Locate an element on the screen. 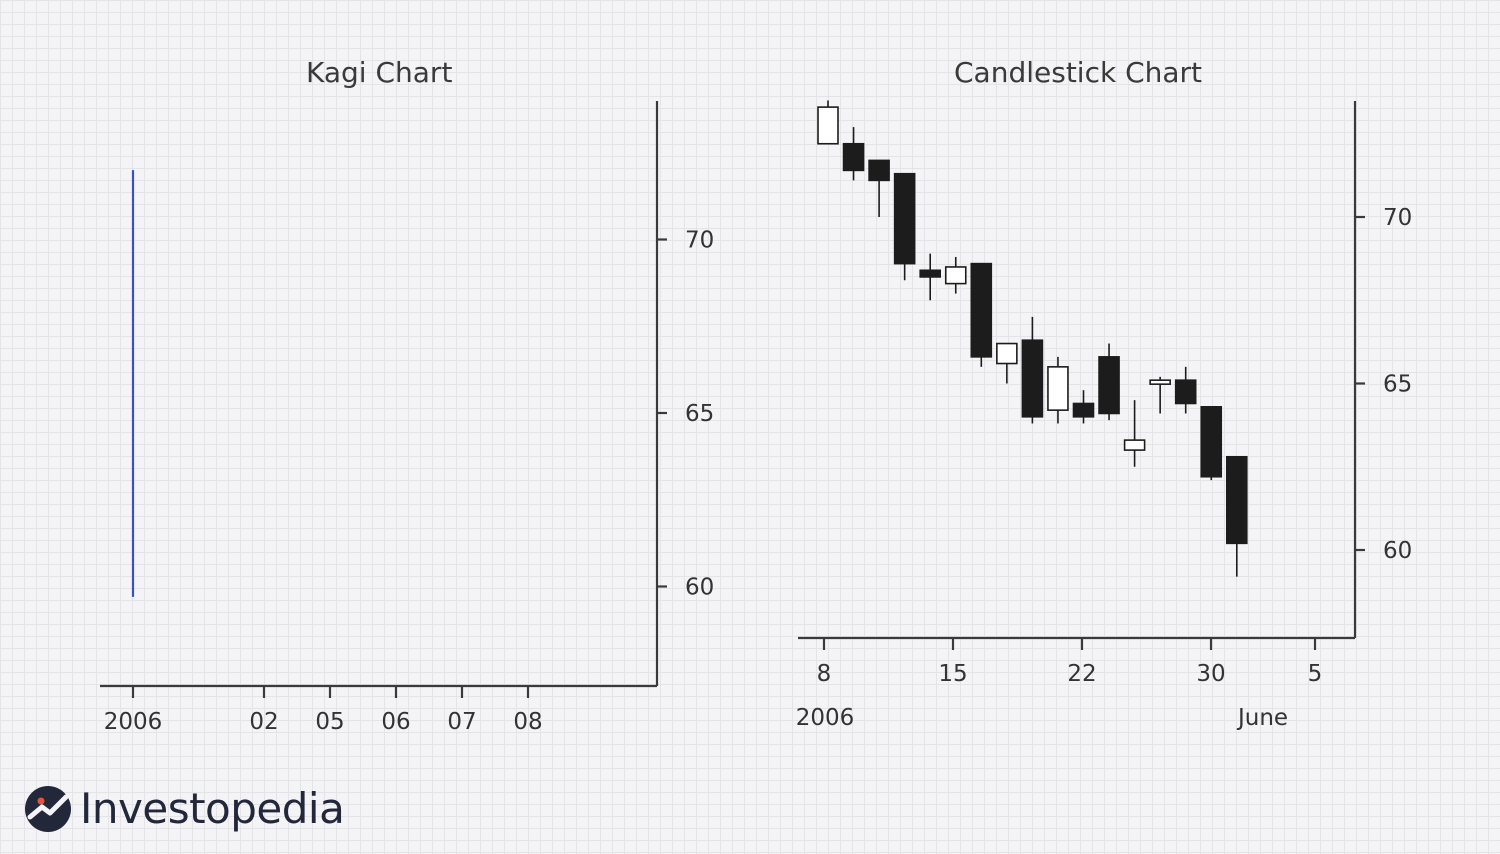 The height and width of the screenshot is (854, 1500). candle-y-tick-label: 60 is located at coordinates (1397, 551).